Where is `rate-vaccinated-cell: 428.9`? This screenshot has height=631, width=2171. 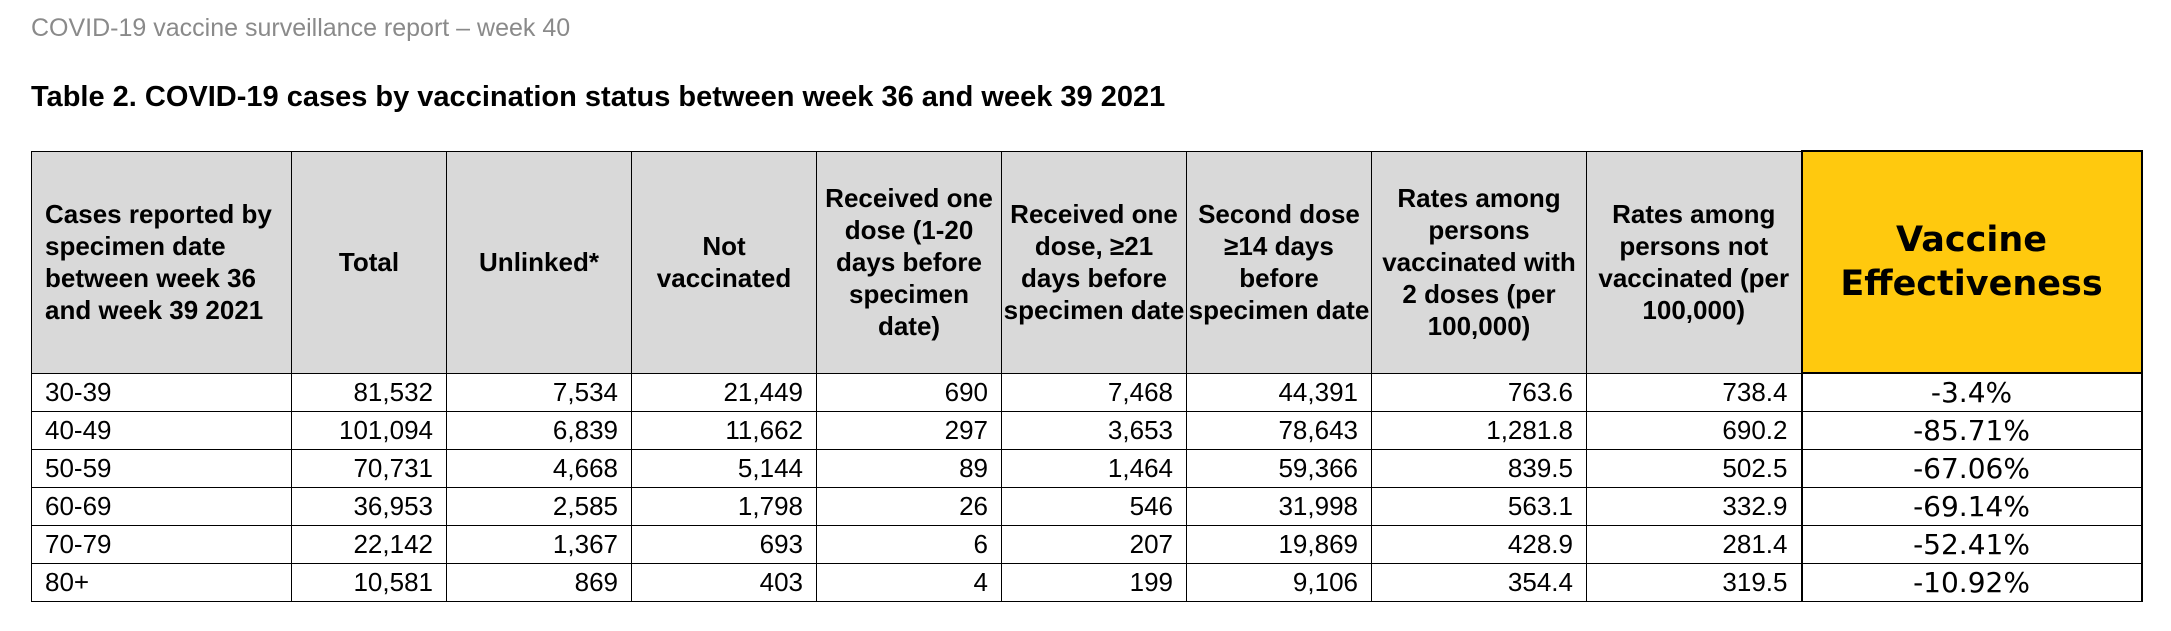
rate-vaccinated-cell: 428.9 is located at coordinates (1479, 544).